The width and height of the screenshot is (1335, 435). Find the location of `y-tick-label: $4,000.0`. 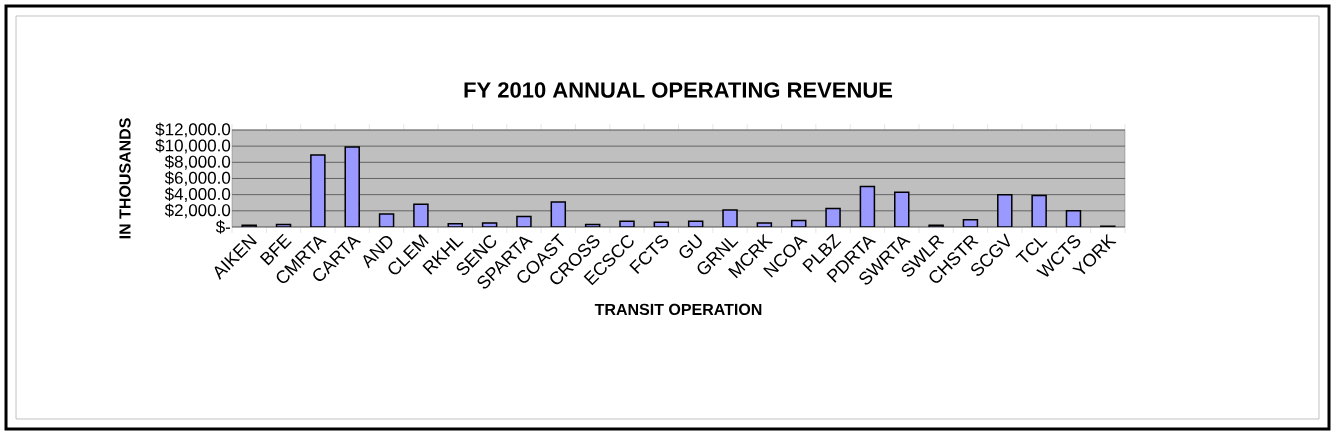

y-tick-label: $4,000.0 is located at coordinates (197, 195).